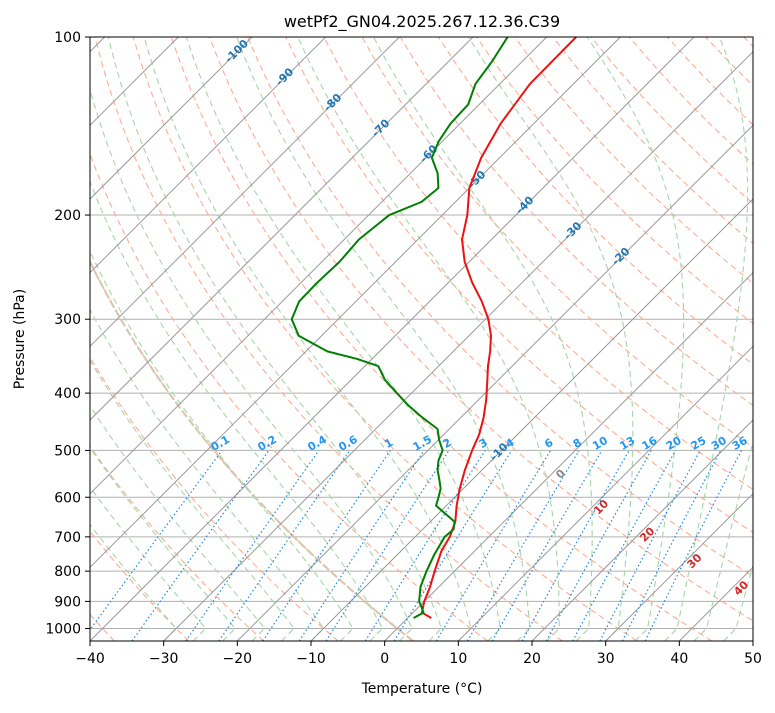 The height and width of the screenshot is (713, 775). What do you see at coordinates (753, 659) in the screenshot?
I see `x-tick-label: 50` at bounding box center [753, 659].